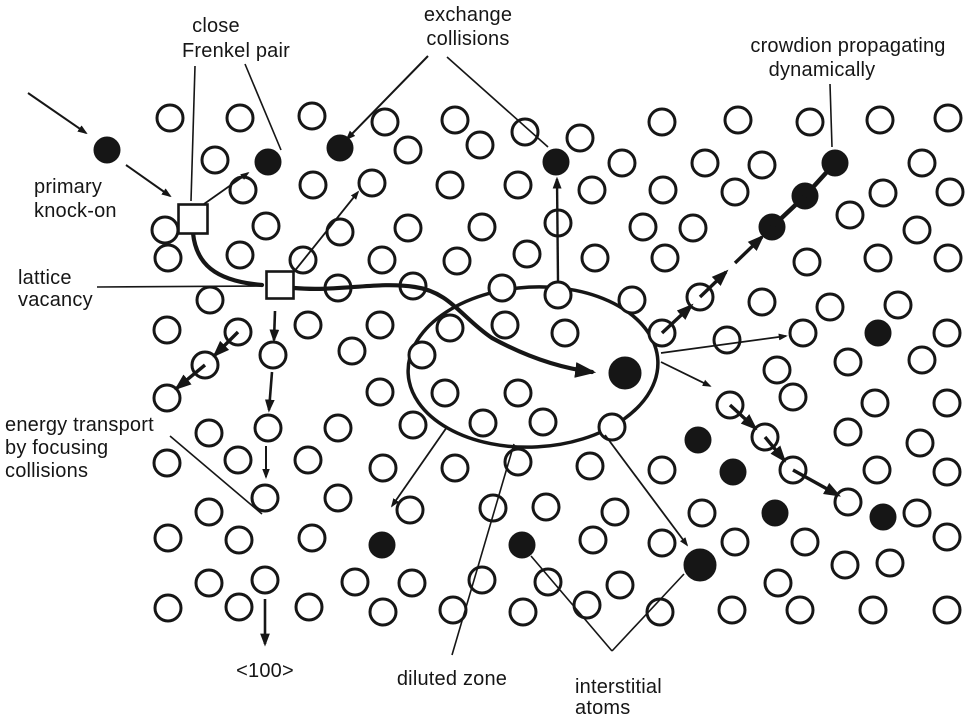 The image size is (970, 722). What do you see at coordinates (226, 188) in the screenshot?
I see `arrow-vacancy-to-interstitial` at bounding box center [226, 188].